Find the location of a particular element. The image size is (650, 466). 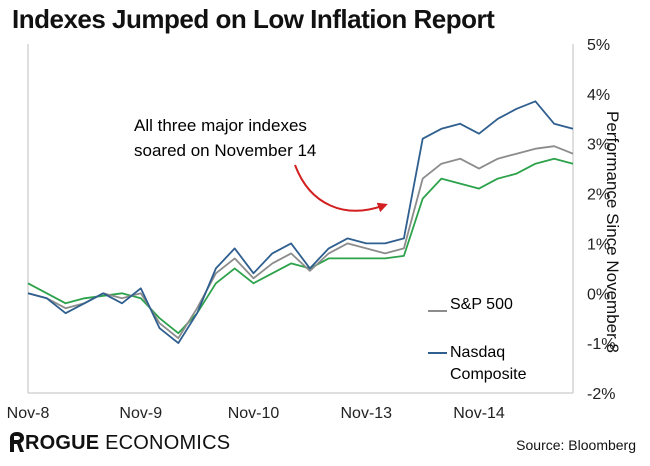

y-tick-label: 1% is located at coordinates (598, 244).